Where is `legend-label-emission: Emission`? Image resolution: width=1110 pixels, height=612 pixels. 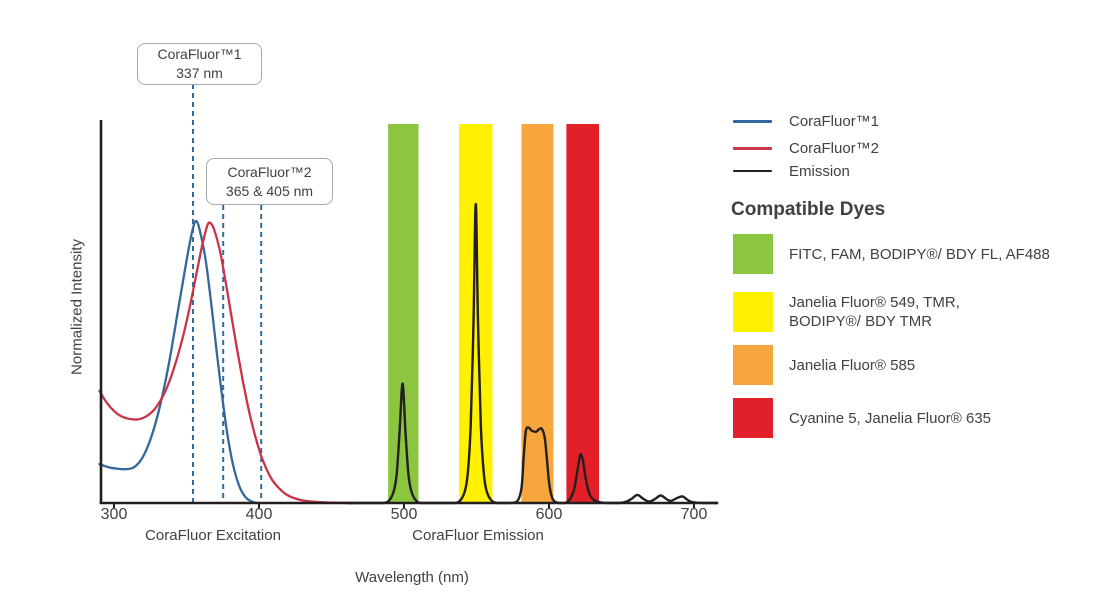 legend-label-emission: Emission is located at coordinates (819, 171).